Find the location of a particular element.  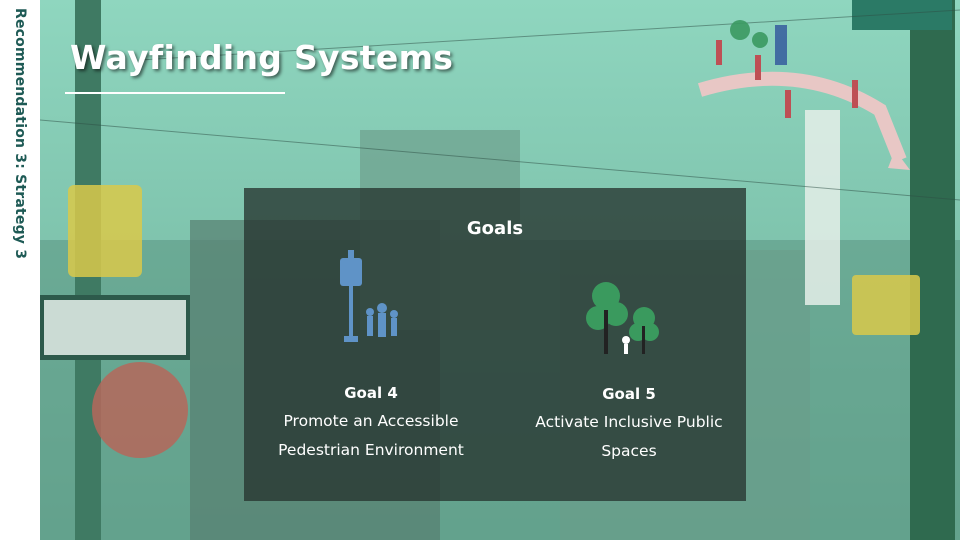

goals-heading: Goals is located at coordinates (495, 228).